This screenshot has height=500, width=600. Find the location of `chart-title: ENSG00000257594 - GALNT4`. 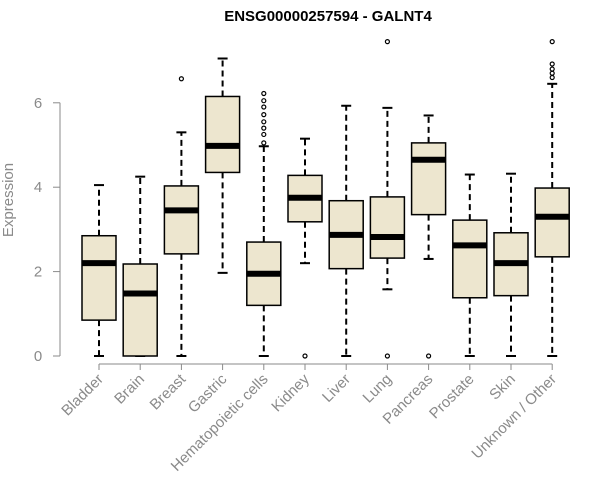

chart-title: ENSG00000257594 - GALNT4 is located at coordinates (328, 16).